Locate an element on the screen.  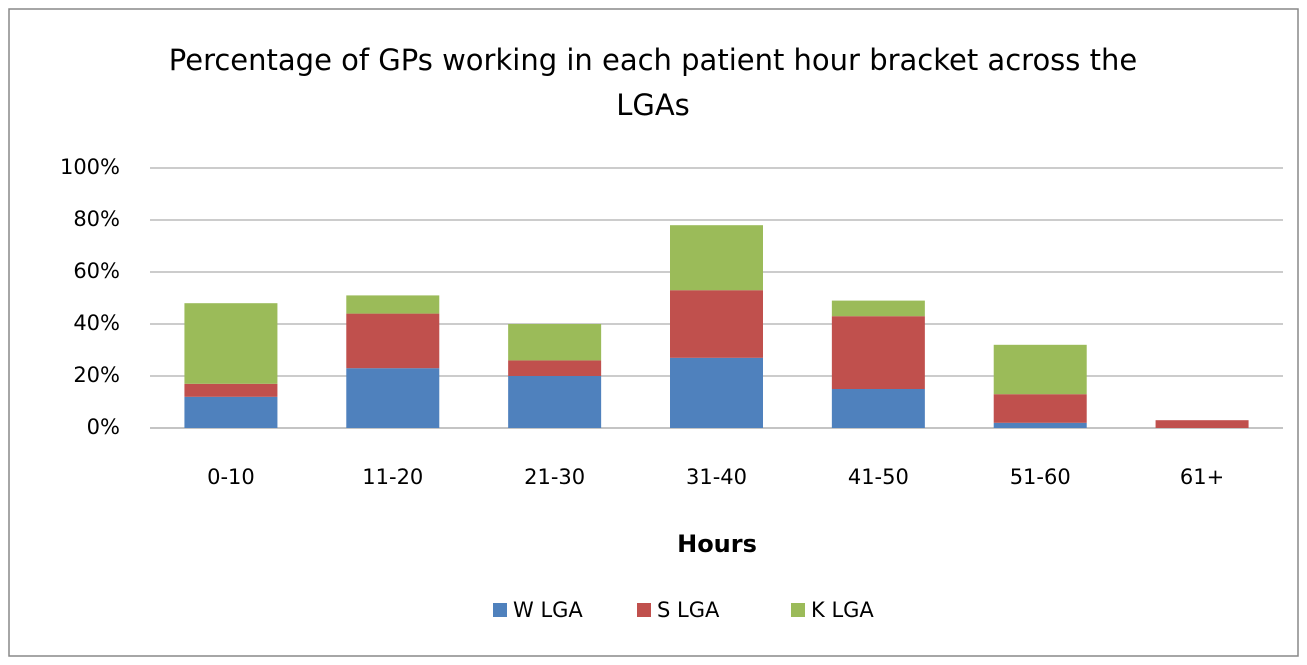
x-tick-label: 21-30 is located at coordinates (554, 477).